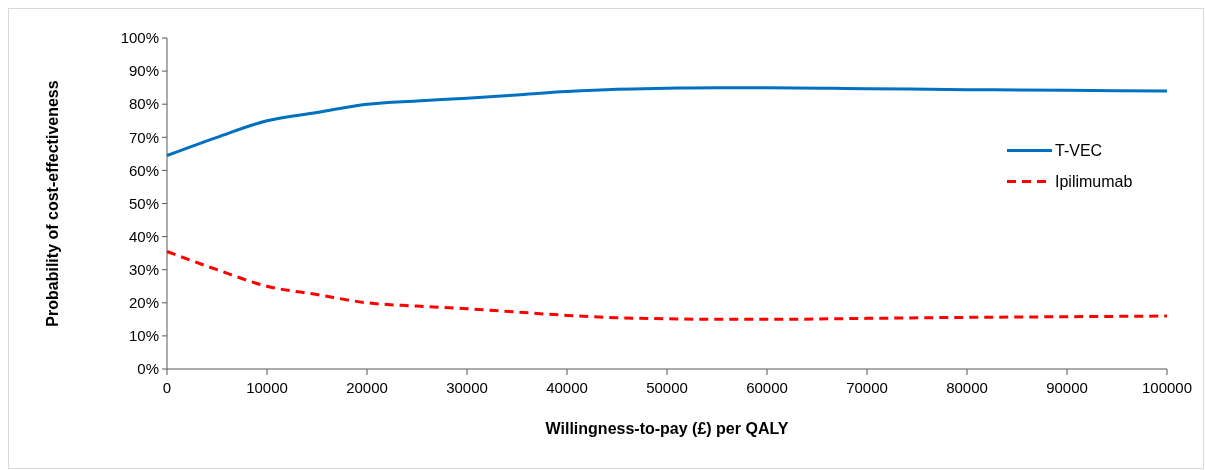  What do you see at coordinates (1094, 182) in the screenshot?
I see `legend-label: Ipilimumab` at bounding box center [1094, 182].